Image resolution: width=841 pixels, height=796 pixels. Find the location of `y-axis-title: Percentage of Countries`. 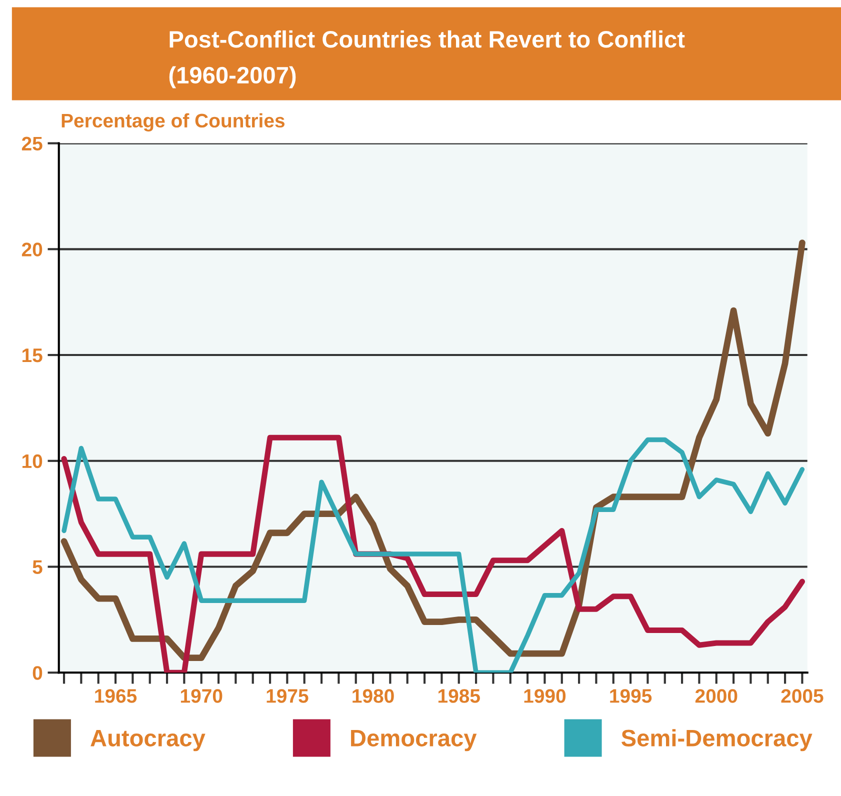

y-axis-title: Percentage of Countries is located at coordinates (173, 122).